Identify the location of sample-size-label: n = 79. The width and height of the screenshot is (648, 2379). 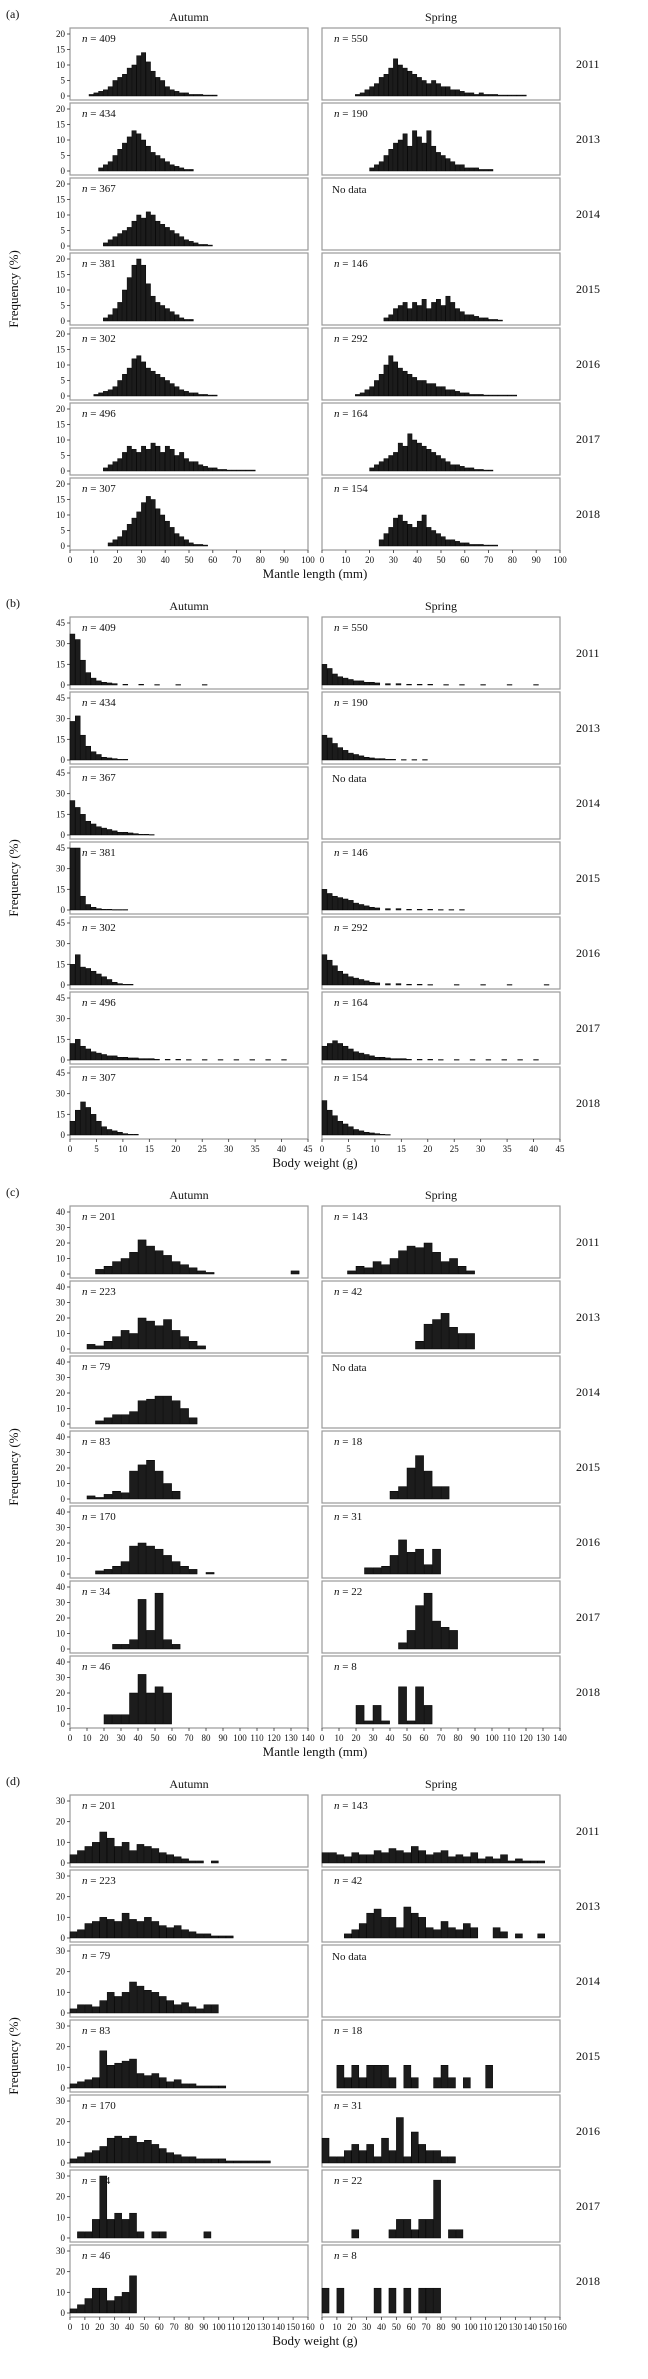
(96, 1956).